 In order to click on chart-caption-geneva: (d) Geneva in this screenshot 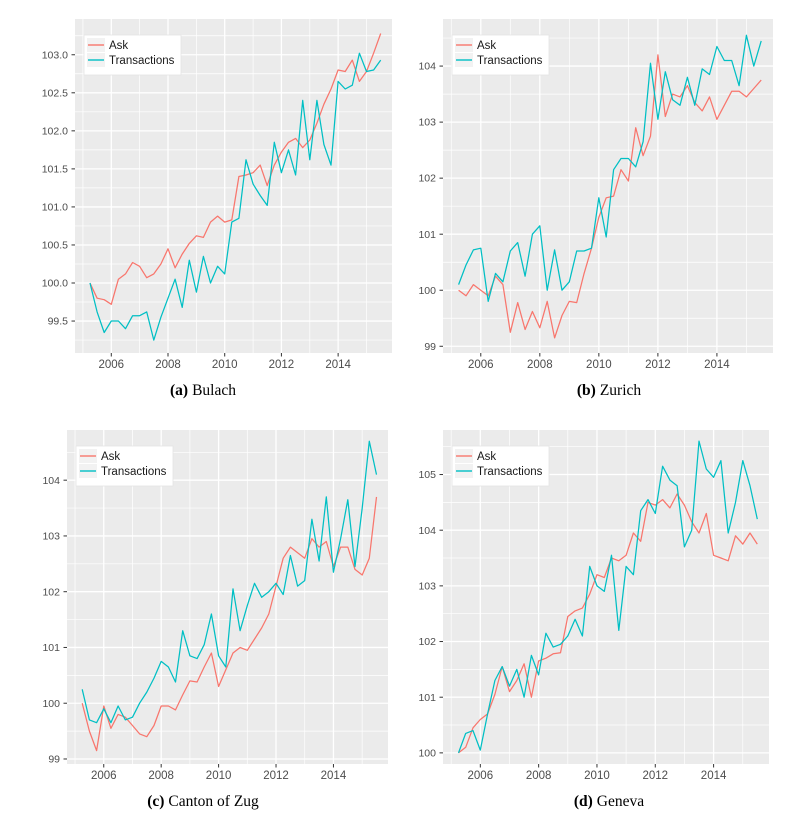, I will do `click(609, 802)`.